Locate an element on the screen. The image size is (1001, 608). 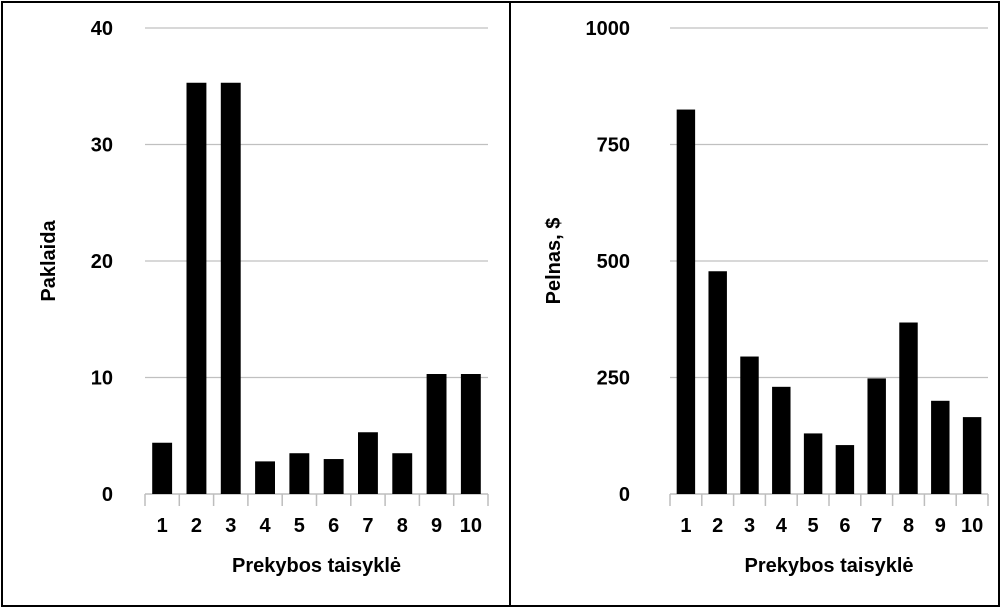
y-tick-label: 1000 is located at coordinates (608, 29).